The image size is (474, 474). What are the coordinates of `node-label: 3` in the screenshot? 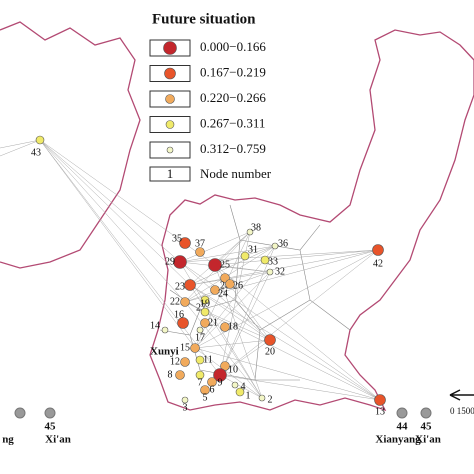 It's located at (185, 407).